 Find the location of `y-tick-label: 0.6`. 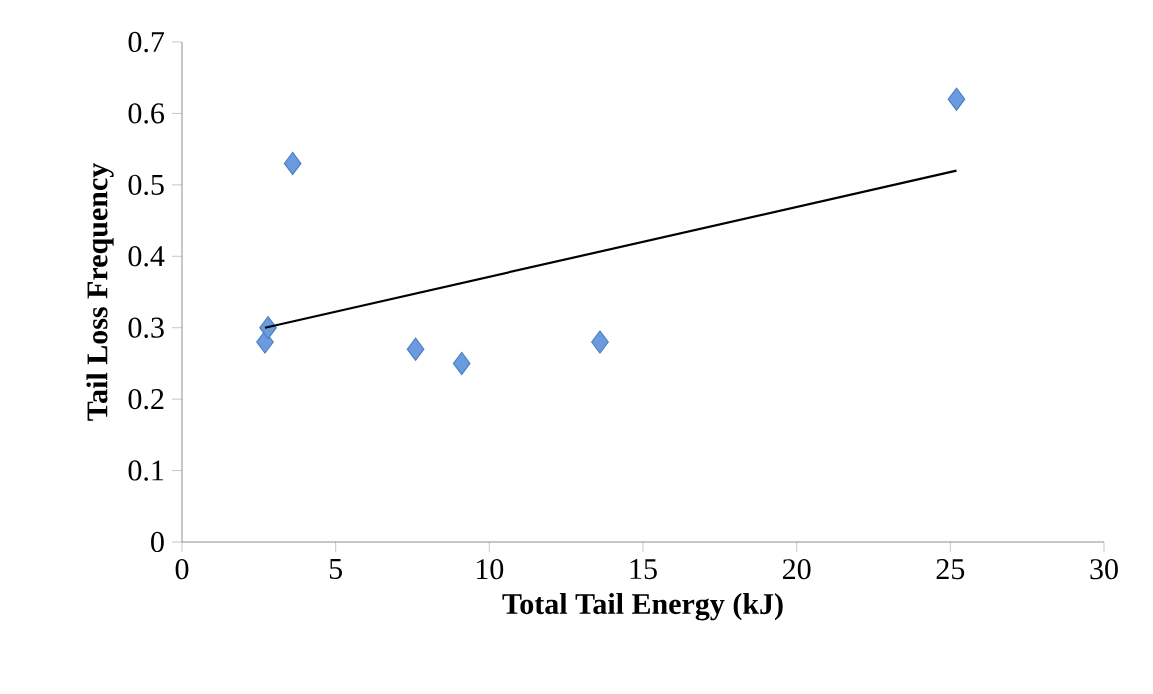

y-tick-label: 0.6 is located at coordinates (146, 113).